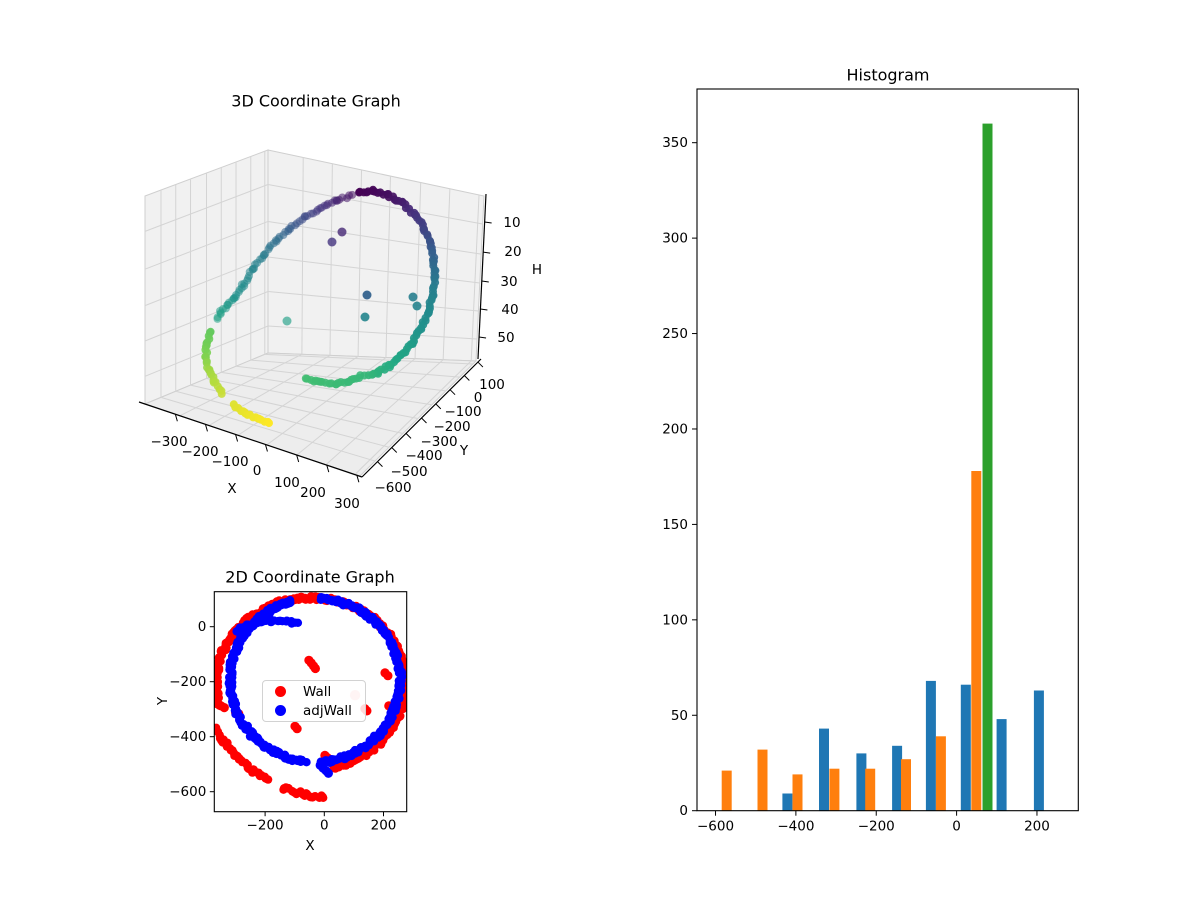 This screenshot has height=900, width=1200. I want to click on 2d-plot: −200 0 200 0 −200 −400 −600, so click(288, 712).